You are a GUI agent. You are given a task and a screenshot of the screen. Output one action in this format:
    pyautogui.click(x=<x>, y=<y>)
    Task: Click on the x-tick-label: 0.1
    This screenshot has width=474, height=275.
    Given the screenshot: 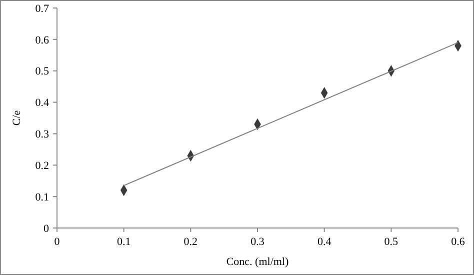 What is the action you would take?
    pyautogui.click(x=123, y=242)
    